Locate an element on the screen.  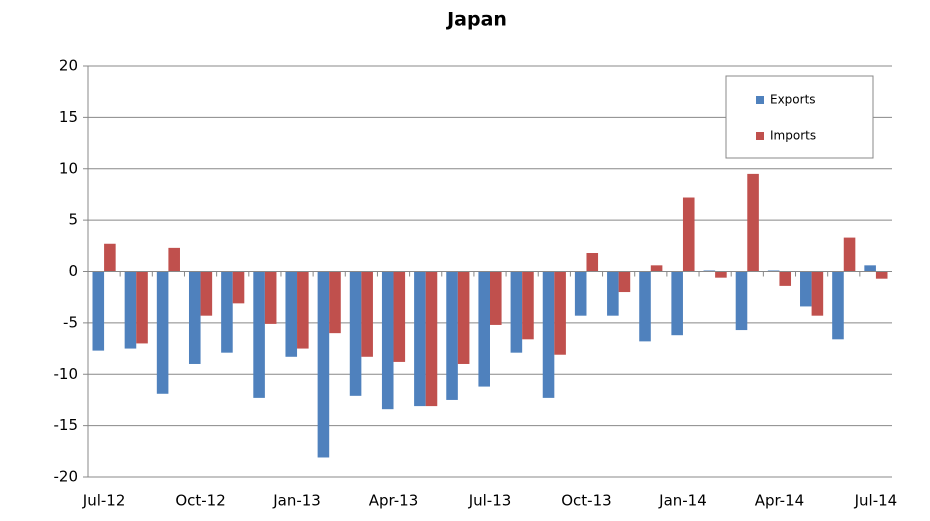
legend-label: Exports is located at coordinates (793, 100).